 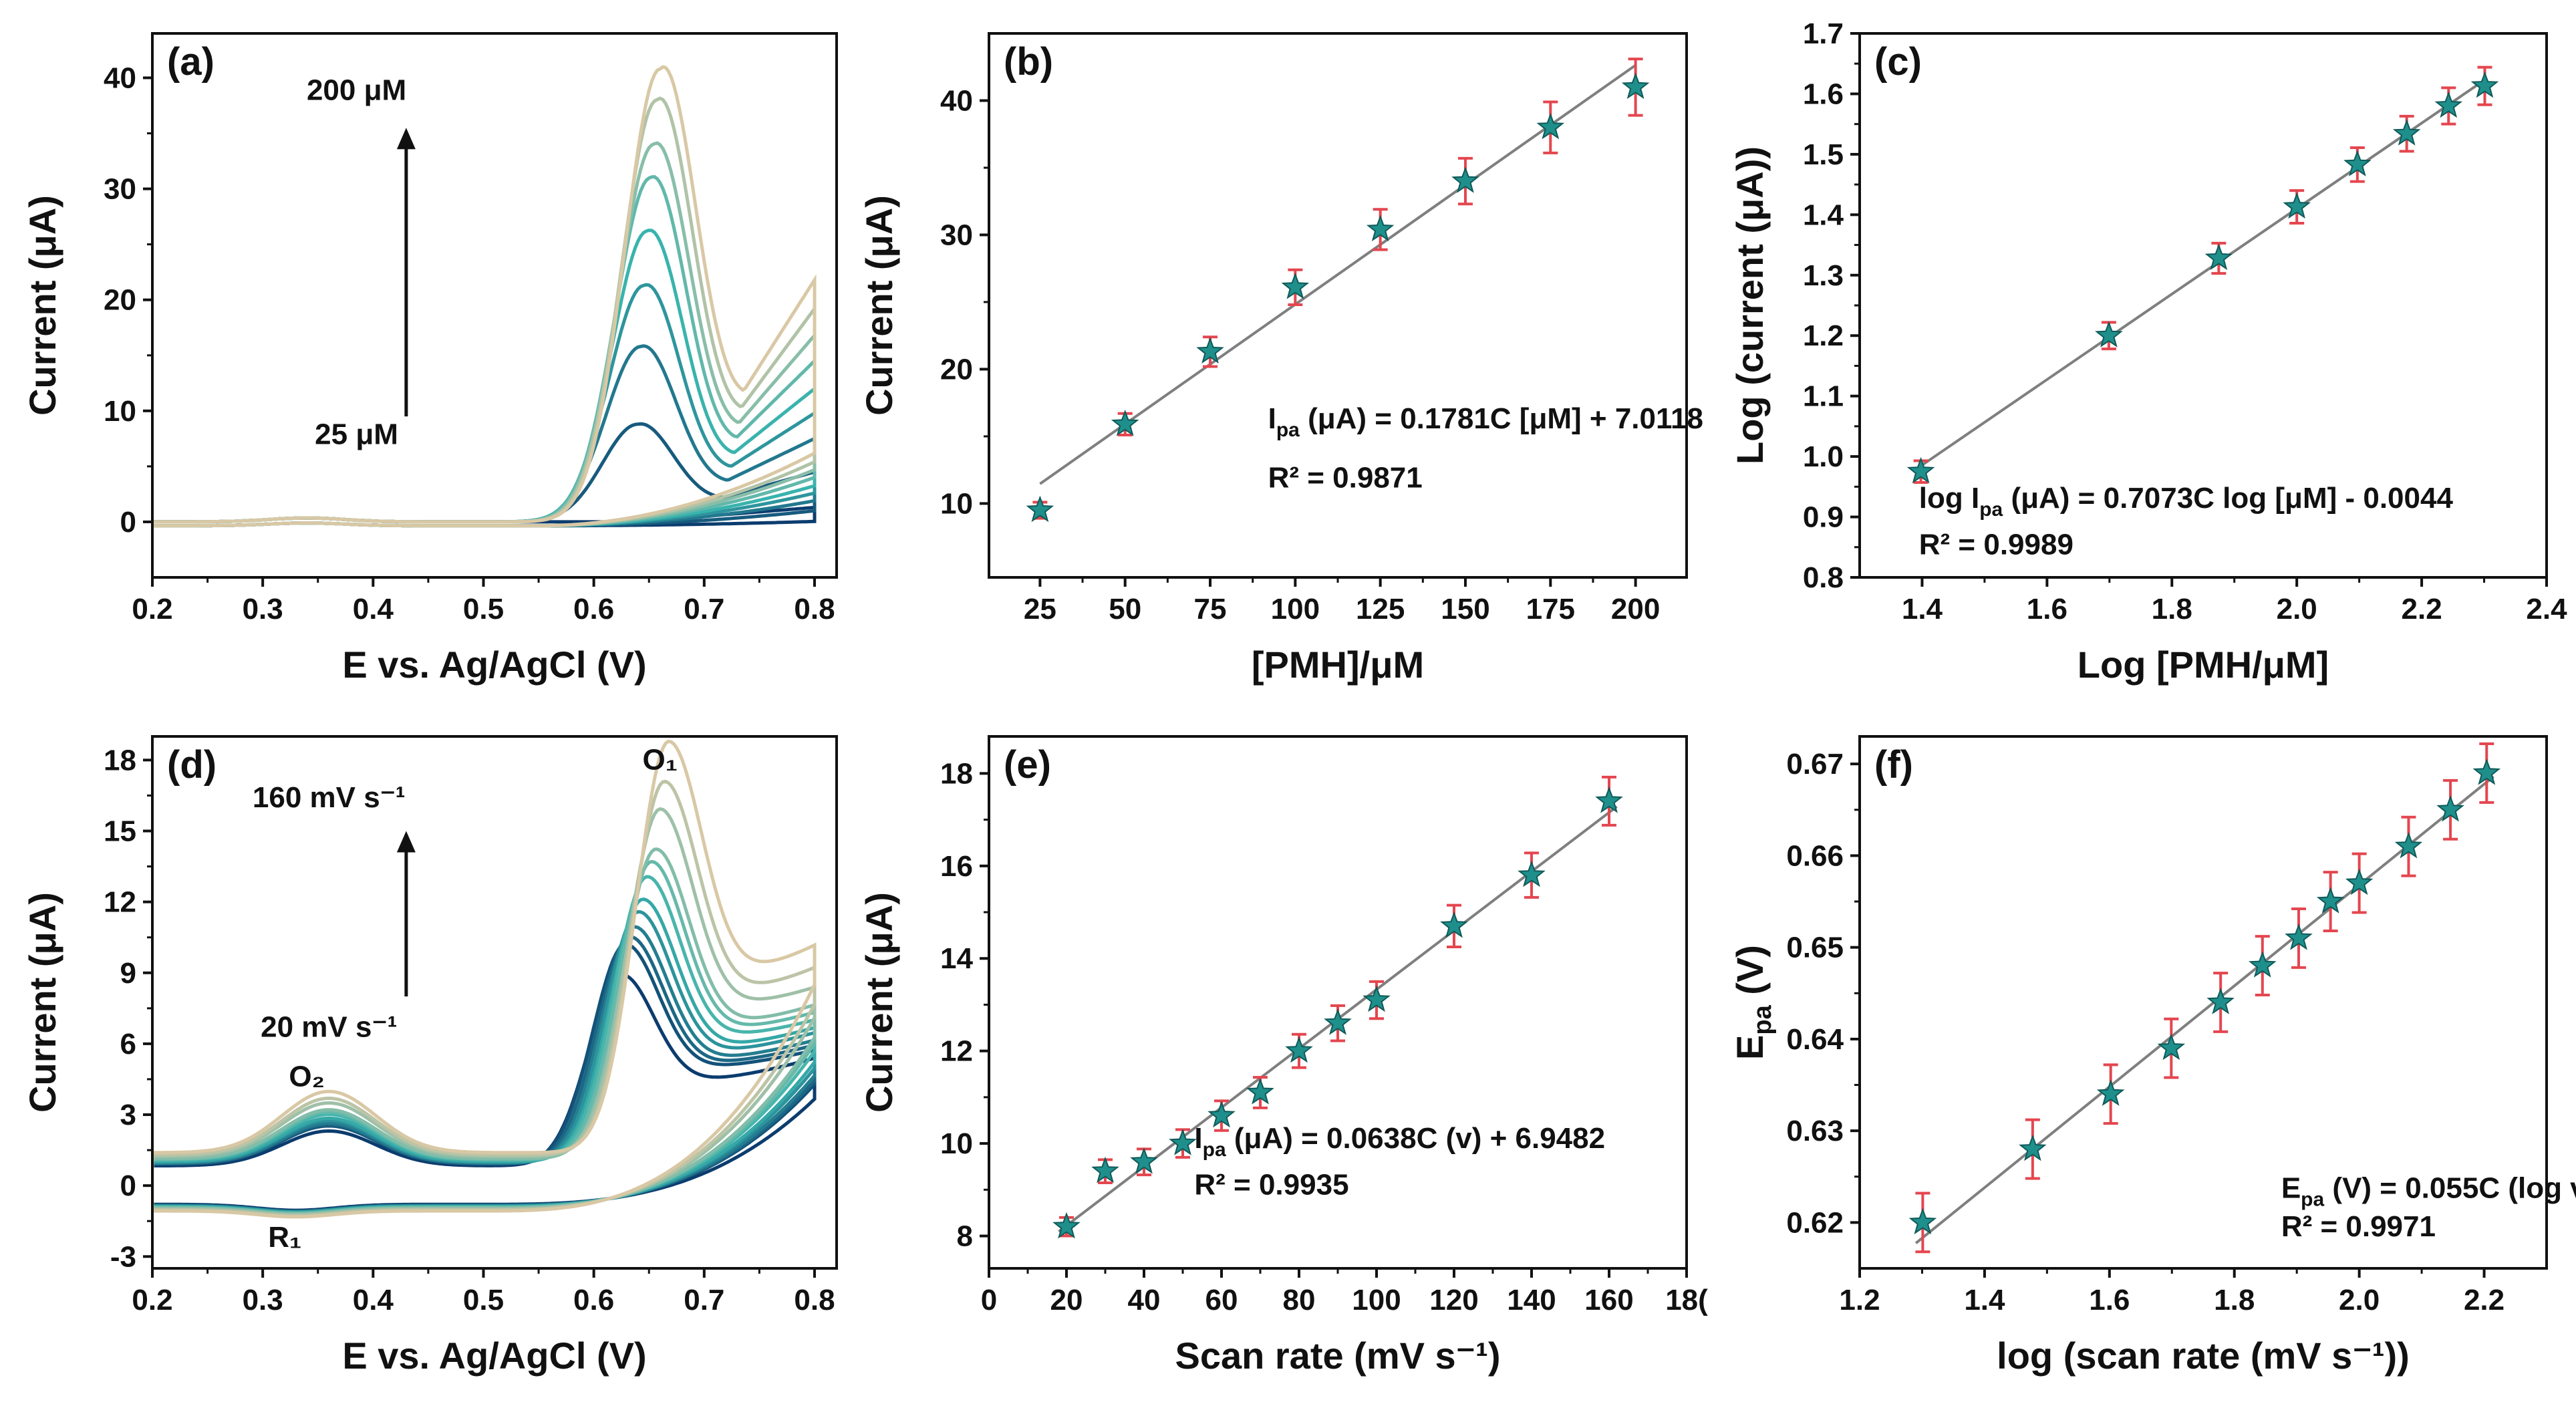 What do you see at coordinates (1996, 545) in the screenshot?
I see `r-squared-c: R² = 0.9989` at bounding box center [1996, 545].